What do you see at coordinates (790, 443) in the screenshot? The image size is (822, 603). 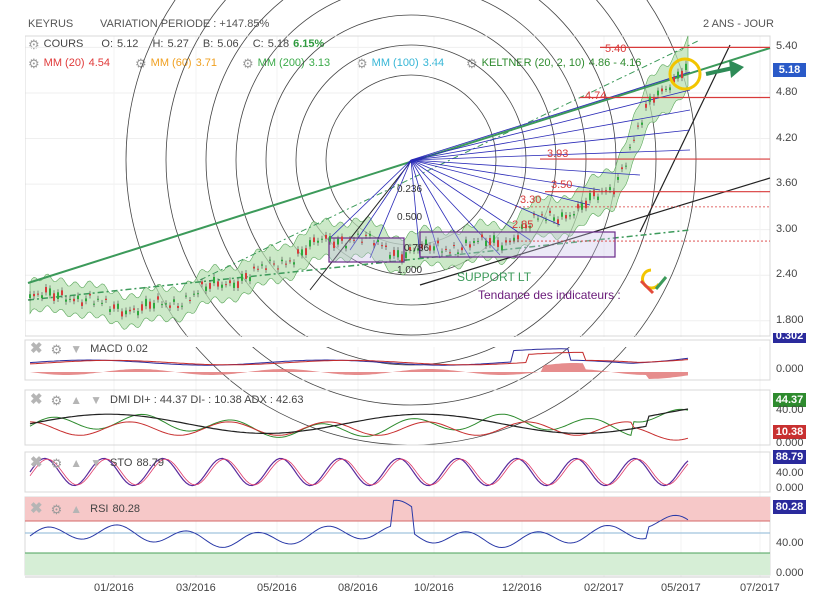 I see `dmi-tick: 0.000` at bounding box center [790, 443].